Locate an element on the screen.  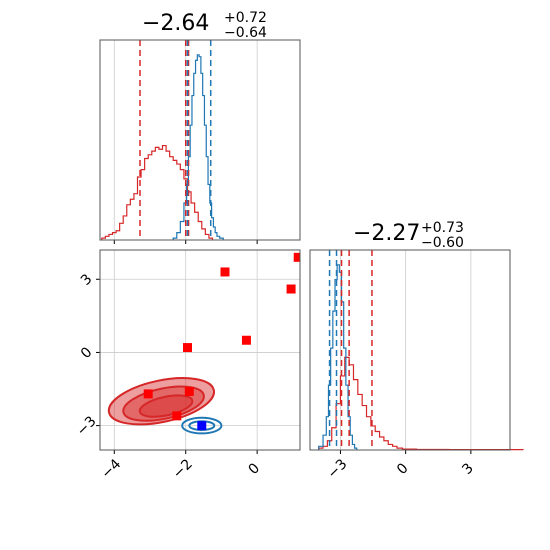
hist-y-xtick-label: 3 is located at coordinates (468, 469).